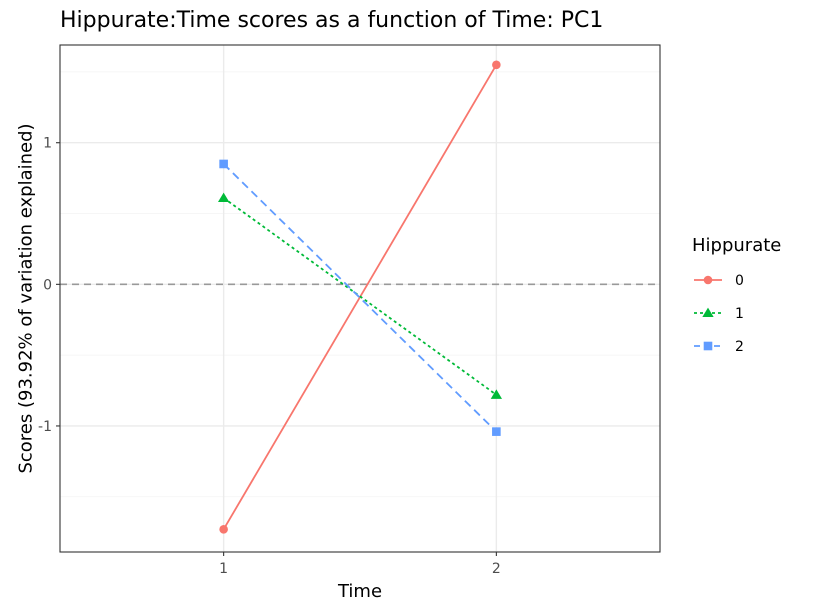 This screenshot has width=816, height=616. What do you see at coordinates (25, 298) in the screenshot?
I see `y-axis-title: Scores (93.92% of variation explained)` at bounding box center [25, 298].